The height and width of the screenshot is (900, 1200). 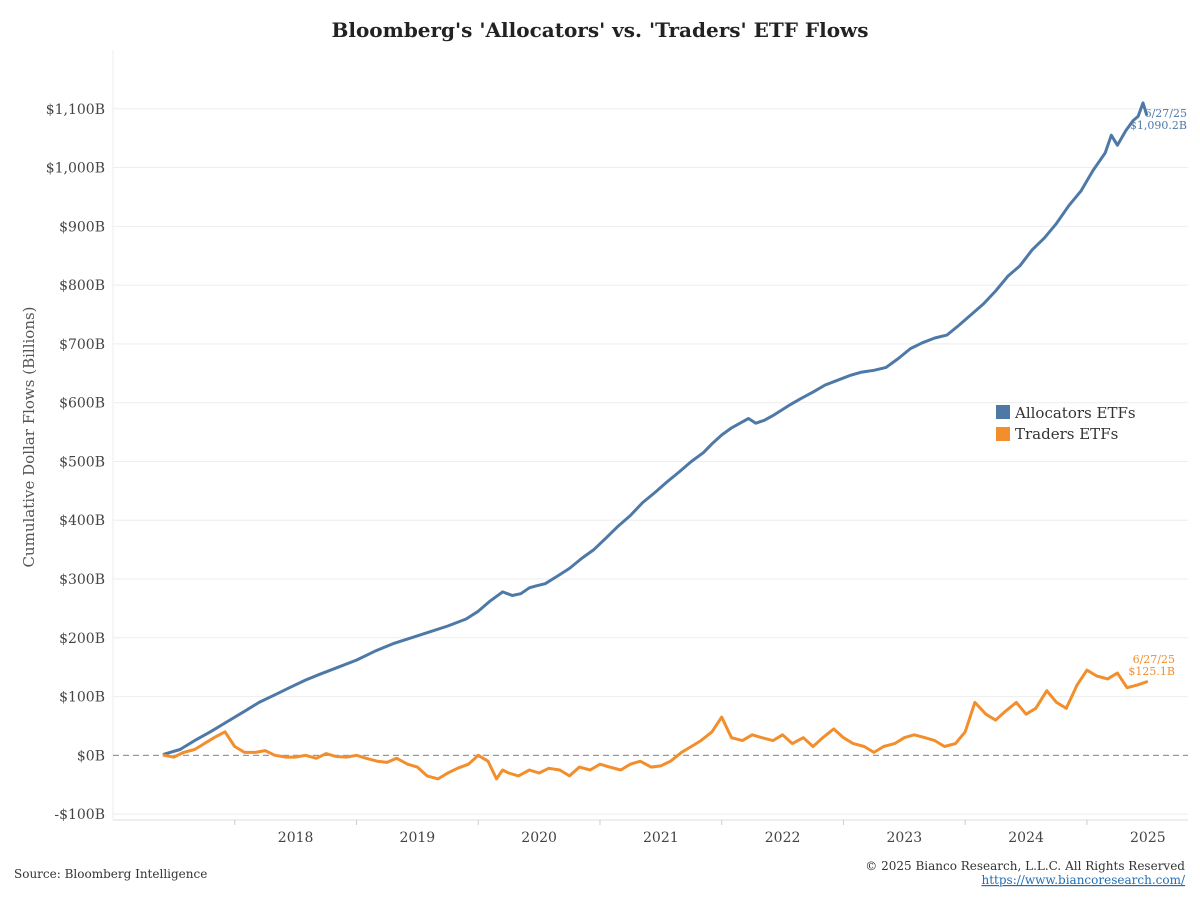 I want to click on legend: Allocators ETFs Traders ETFs, so click(x=1066, y=423).